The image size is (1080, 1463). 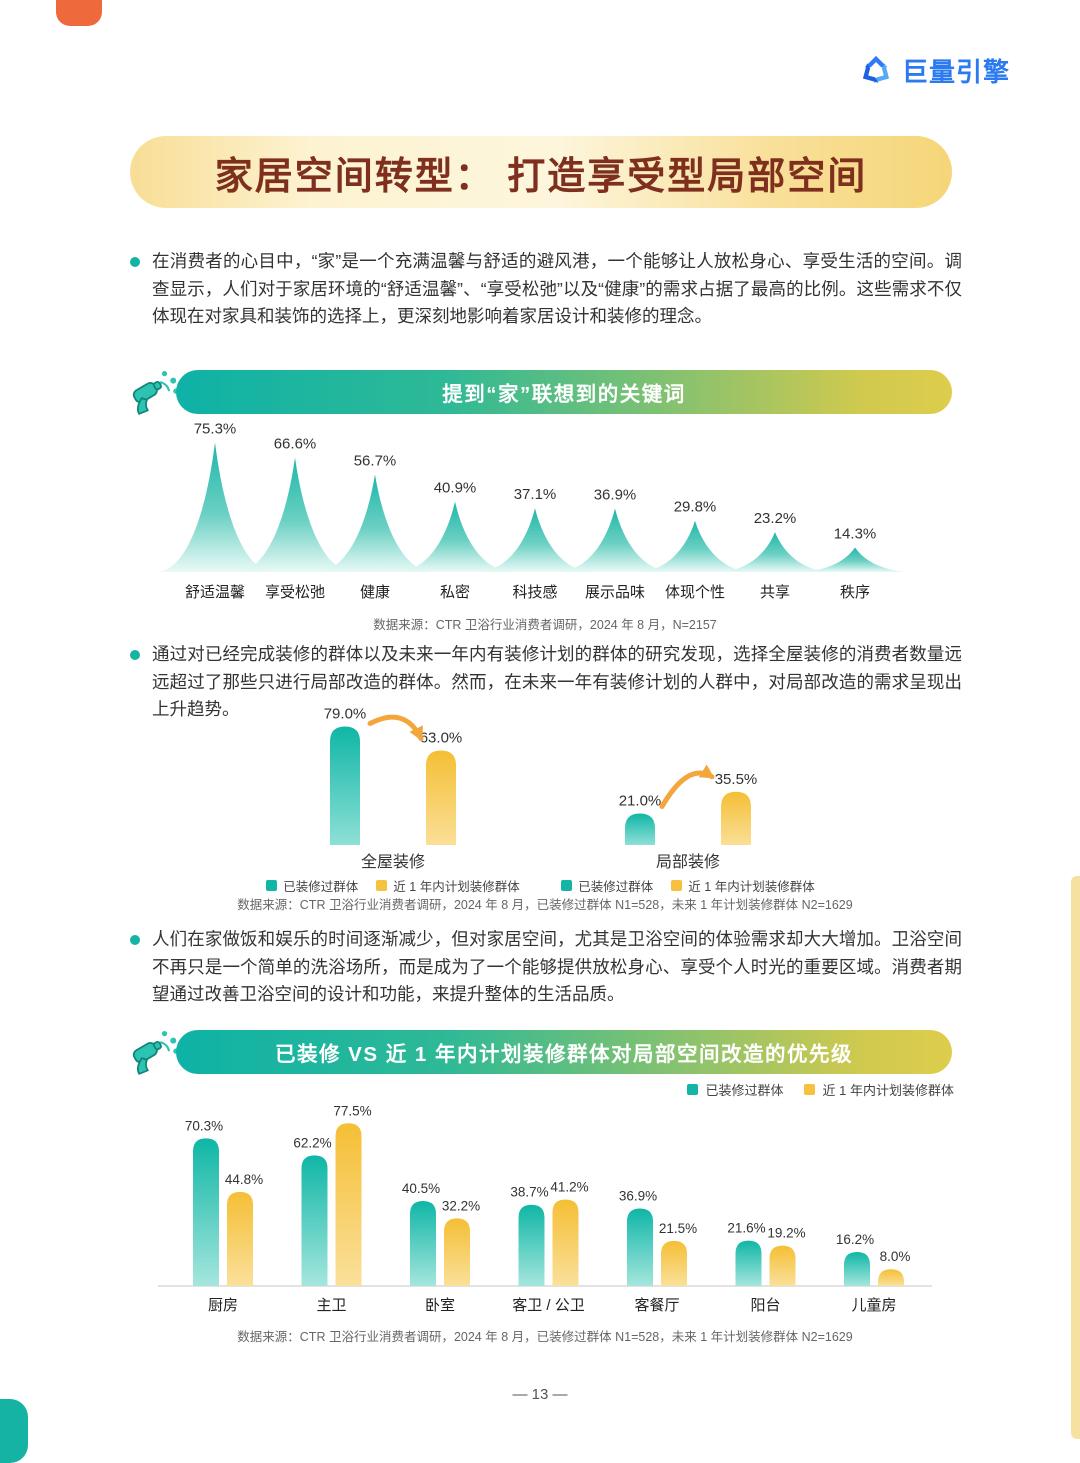 I want to click on svg-text: 展示品味, so click(x=615, y=592).